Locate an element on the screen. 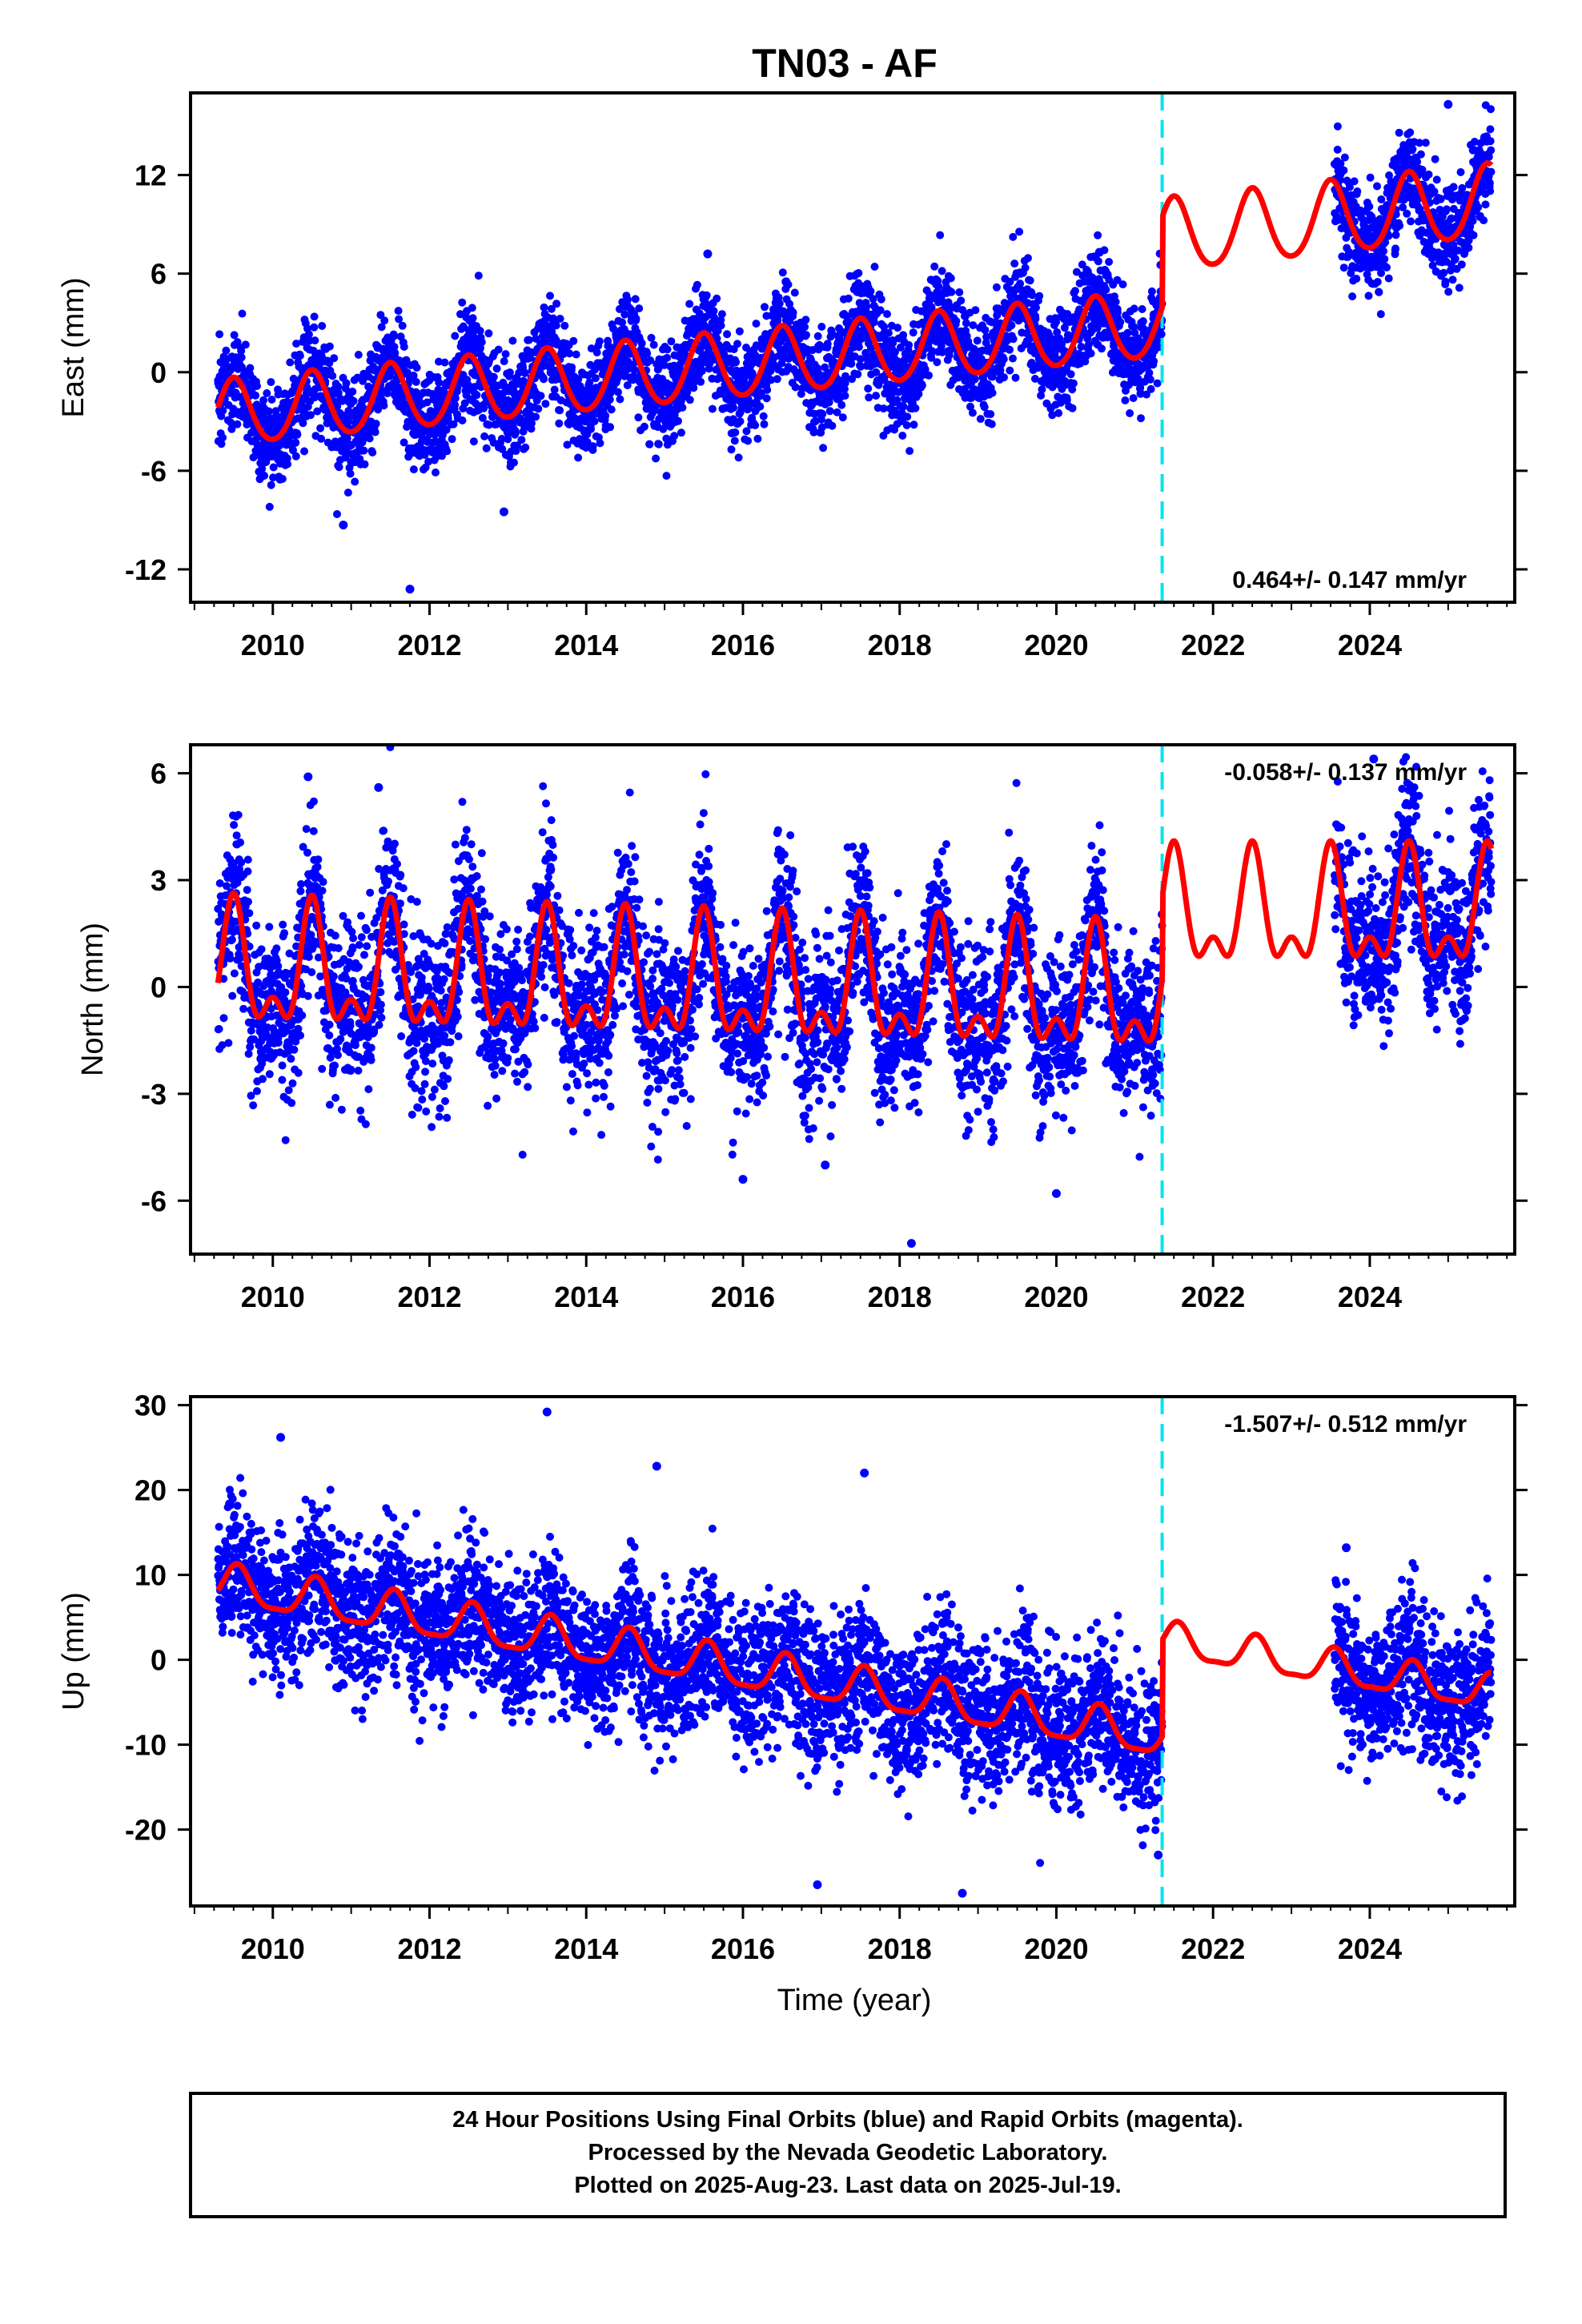  y-tick-label: -12 is located at coordinates (146, 569).